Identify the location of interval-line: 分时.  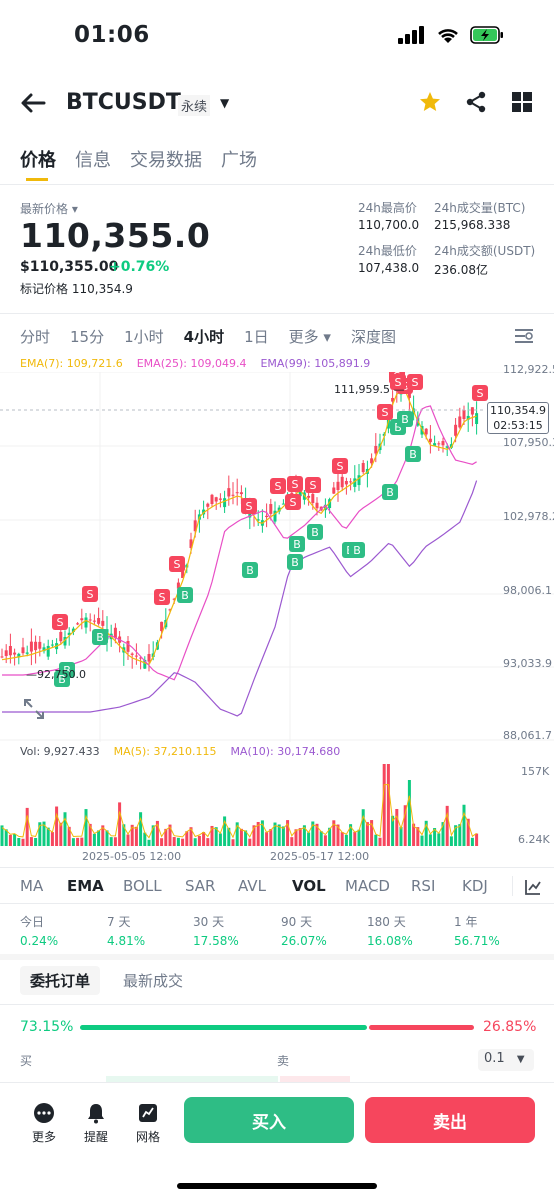
(35, 337).